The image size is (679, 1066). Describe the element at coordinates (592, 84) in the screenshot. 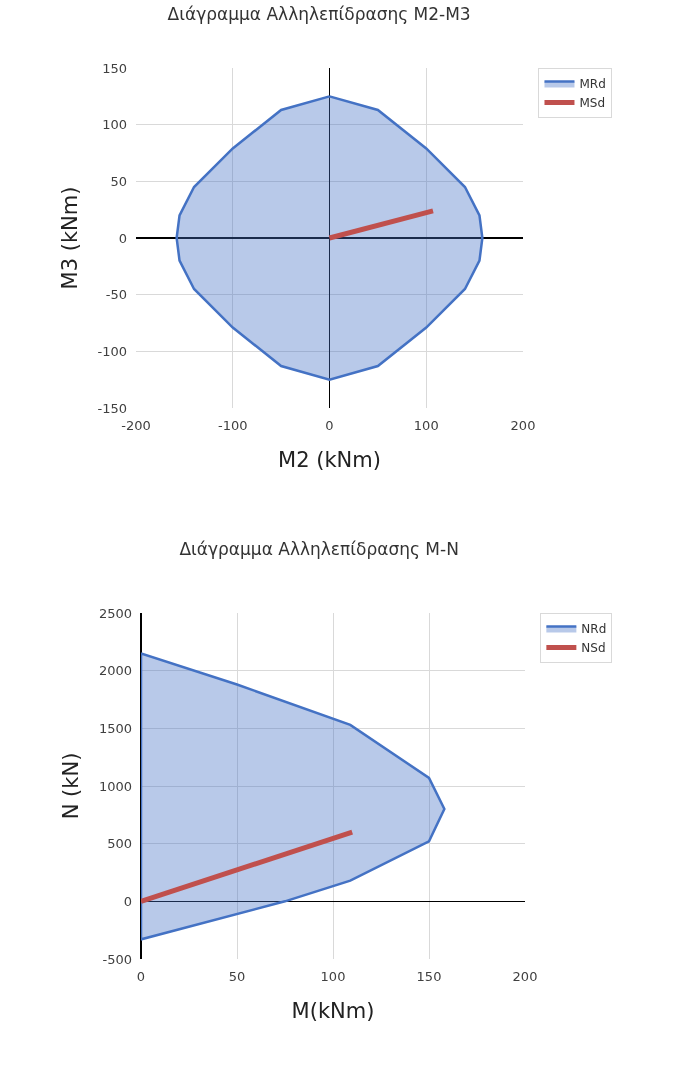

I see `legend-label: MRd` at that location.